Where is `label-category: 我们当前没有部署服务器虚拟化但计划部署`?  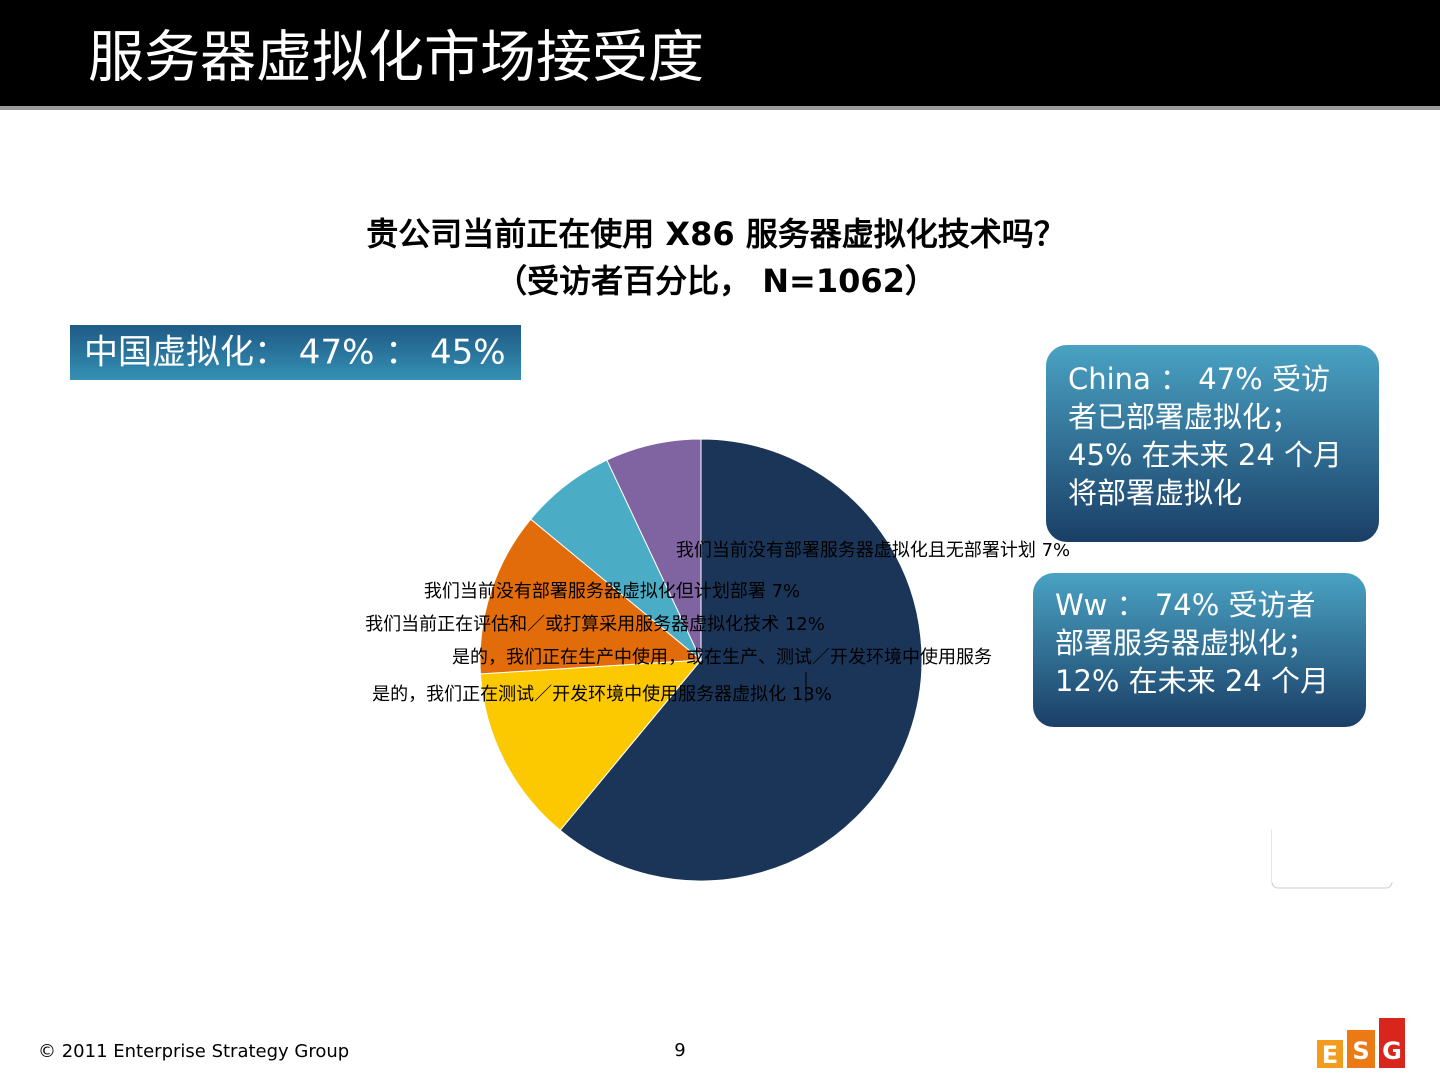 label-category: 我们当前没有部署服务器虚拟化但计划部署 is located at coordinates (595, 591).